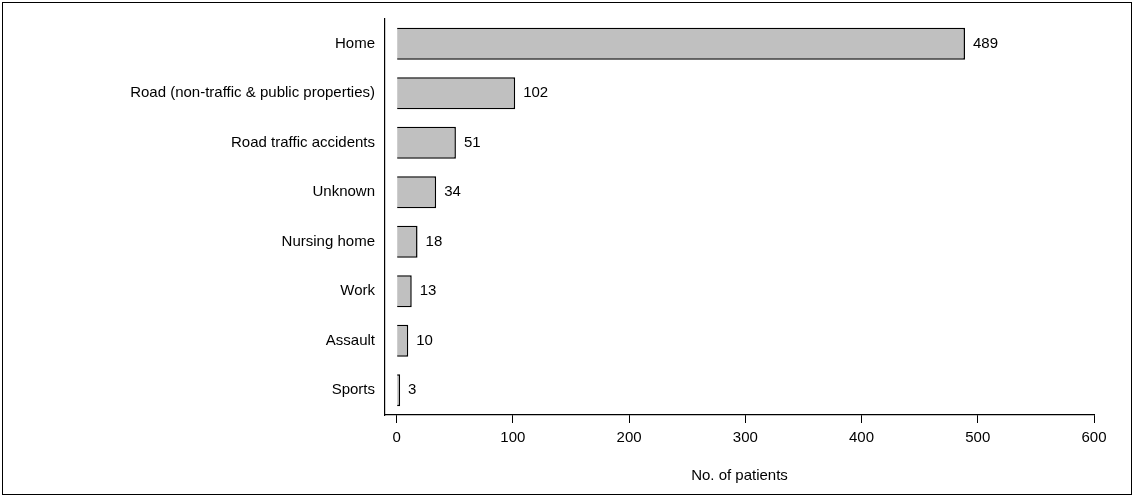  Describe the element at coordinates (536, 92) in the screenshot. I see `data-label: 102` at that location.